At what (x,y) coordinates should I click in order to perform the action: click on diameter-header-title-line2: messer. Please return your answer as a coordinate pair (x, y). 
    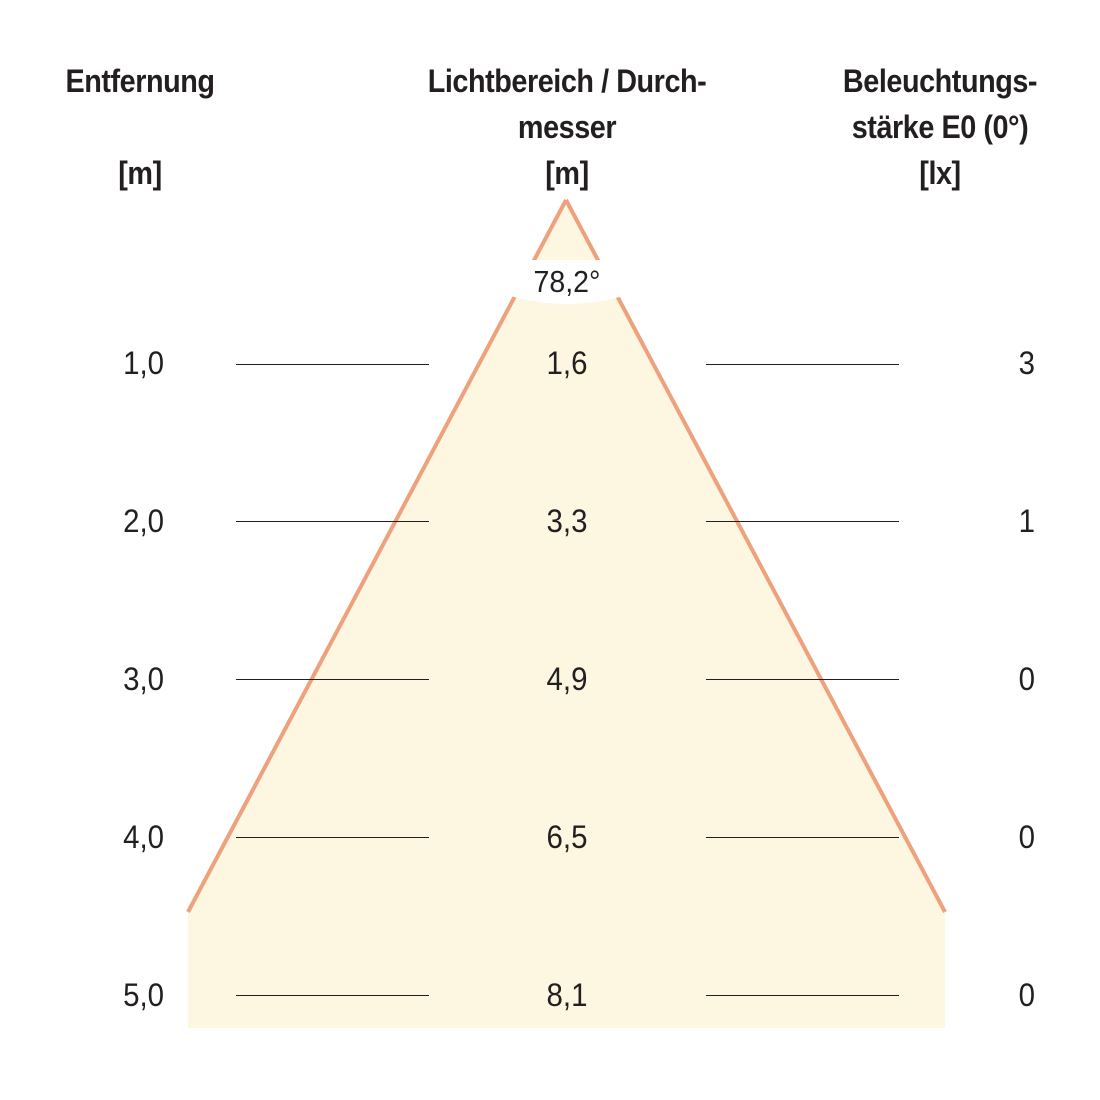
    Looking at the image, I should click on (567, 127).